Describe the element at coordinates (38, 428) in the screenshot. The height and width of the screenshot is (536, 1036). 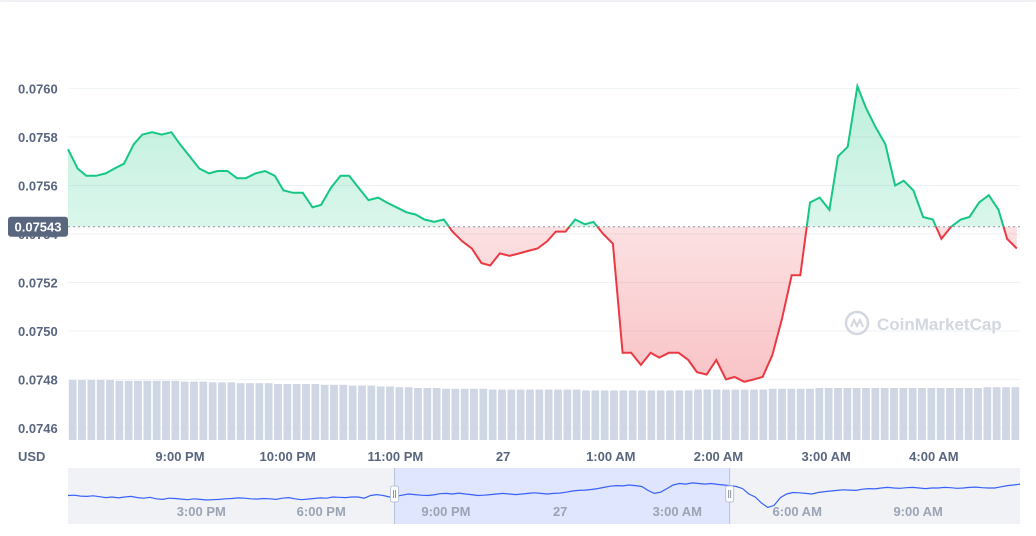
I see `y-tick-label: 0.0746` at that location.